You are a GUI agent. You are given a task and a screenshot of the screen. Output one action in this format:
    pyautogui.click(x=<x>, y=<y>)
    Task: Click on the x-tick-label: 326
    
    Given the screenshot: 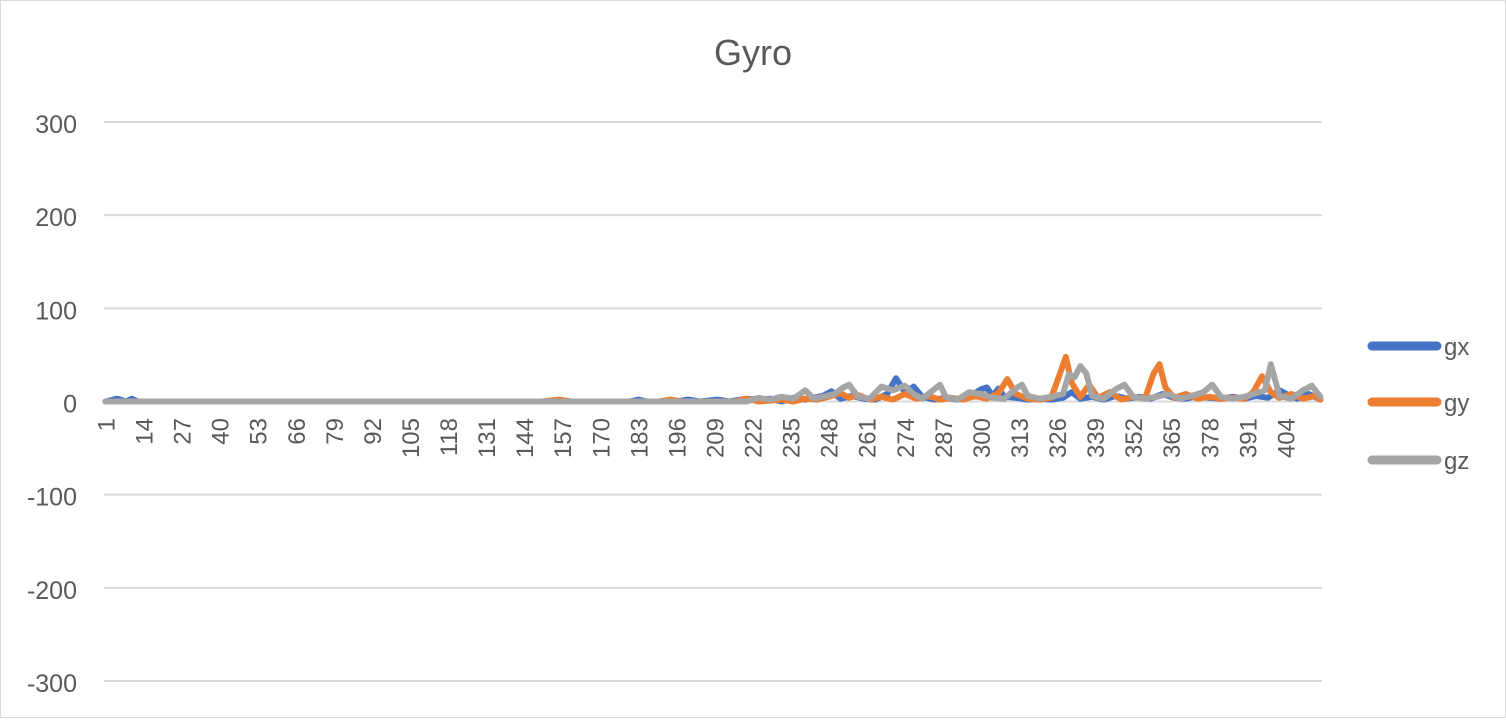 What is the action you would take?
    pyautogui.click(x=1058, y=438)
    